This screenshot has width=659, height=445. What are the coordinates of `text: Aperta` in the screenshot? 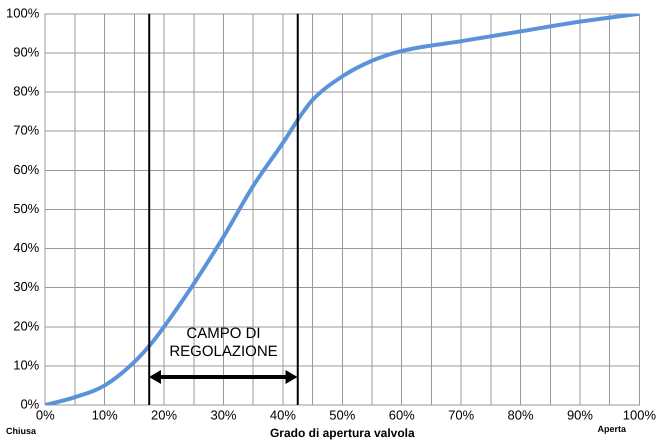 It's located at (612, 429).